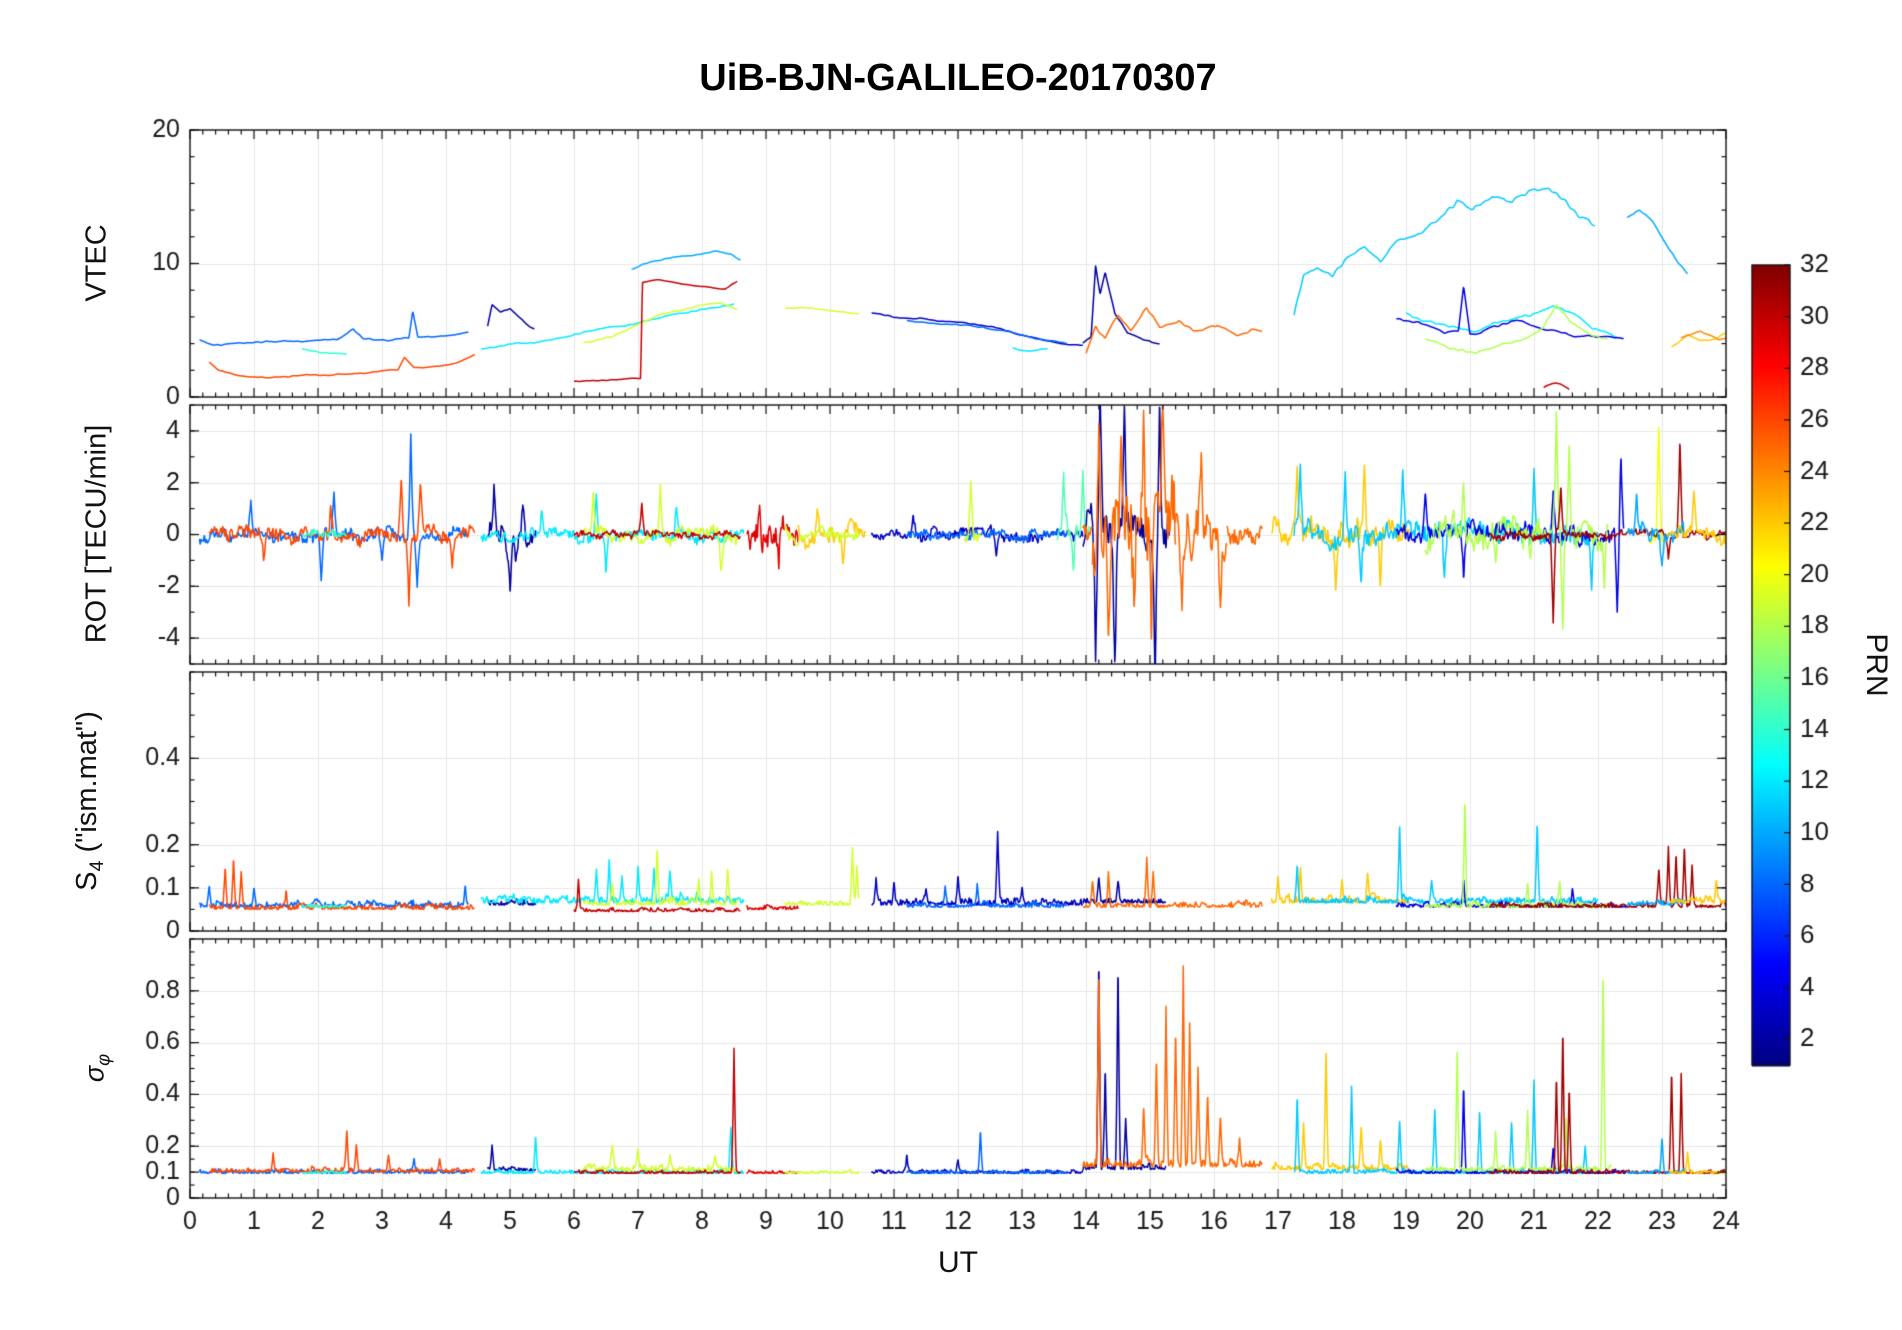 This screenshot has width=1902, height=1330. I want to click on x-axis-label: UT, so click(958, 1262).